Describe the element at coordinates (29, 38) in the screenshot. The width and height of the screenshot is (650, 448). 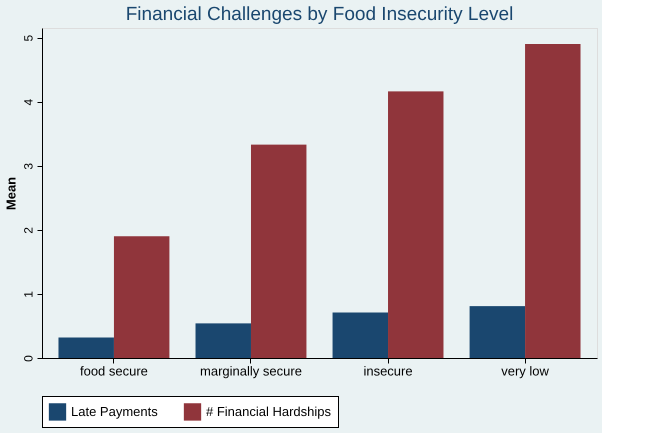
I see `y-tick-label: 5` at that location.